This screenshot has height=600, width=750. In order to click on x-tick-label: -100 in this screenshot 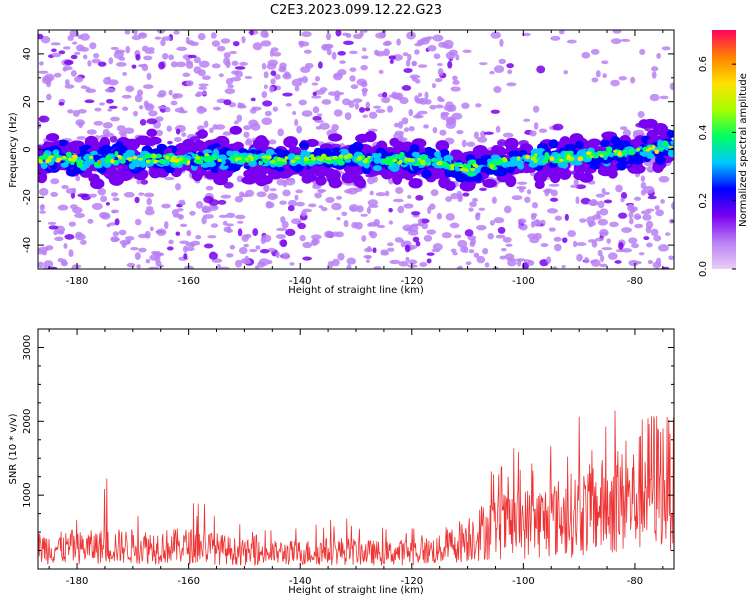, I will do `click(523, 581)`.